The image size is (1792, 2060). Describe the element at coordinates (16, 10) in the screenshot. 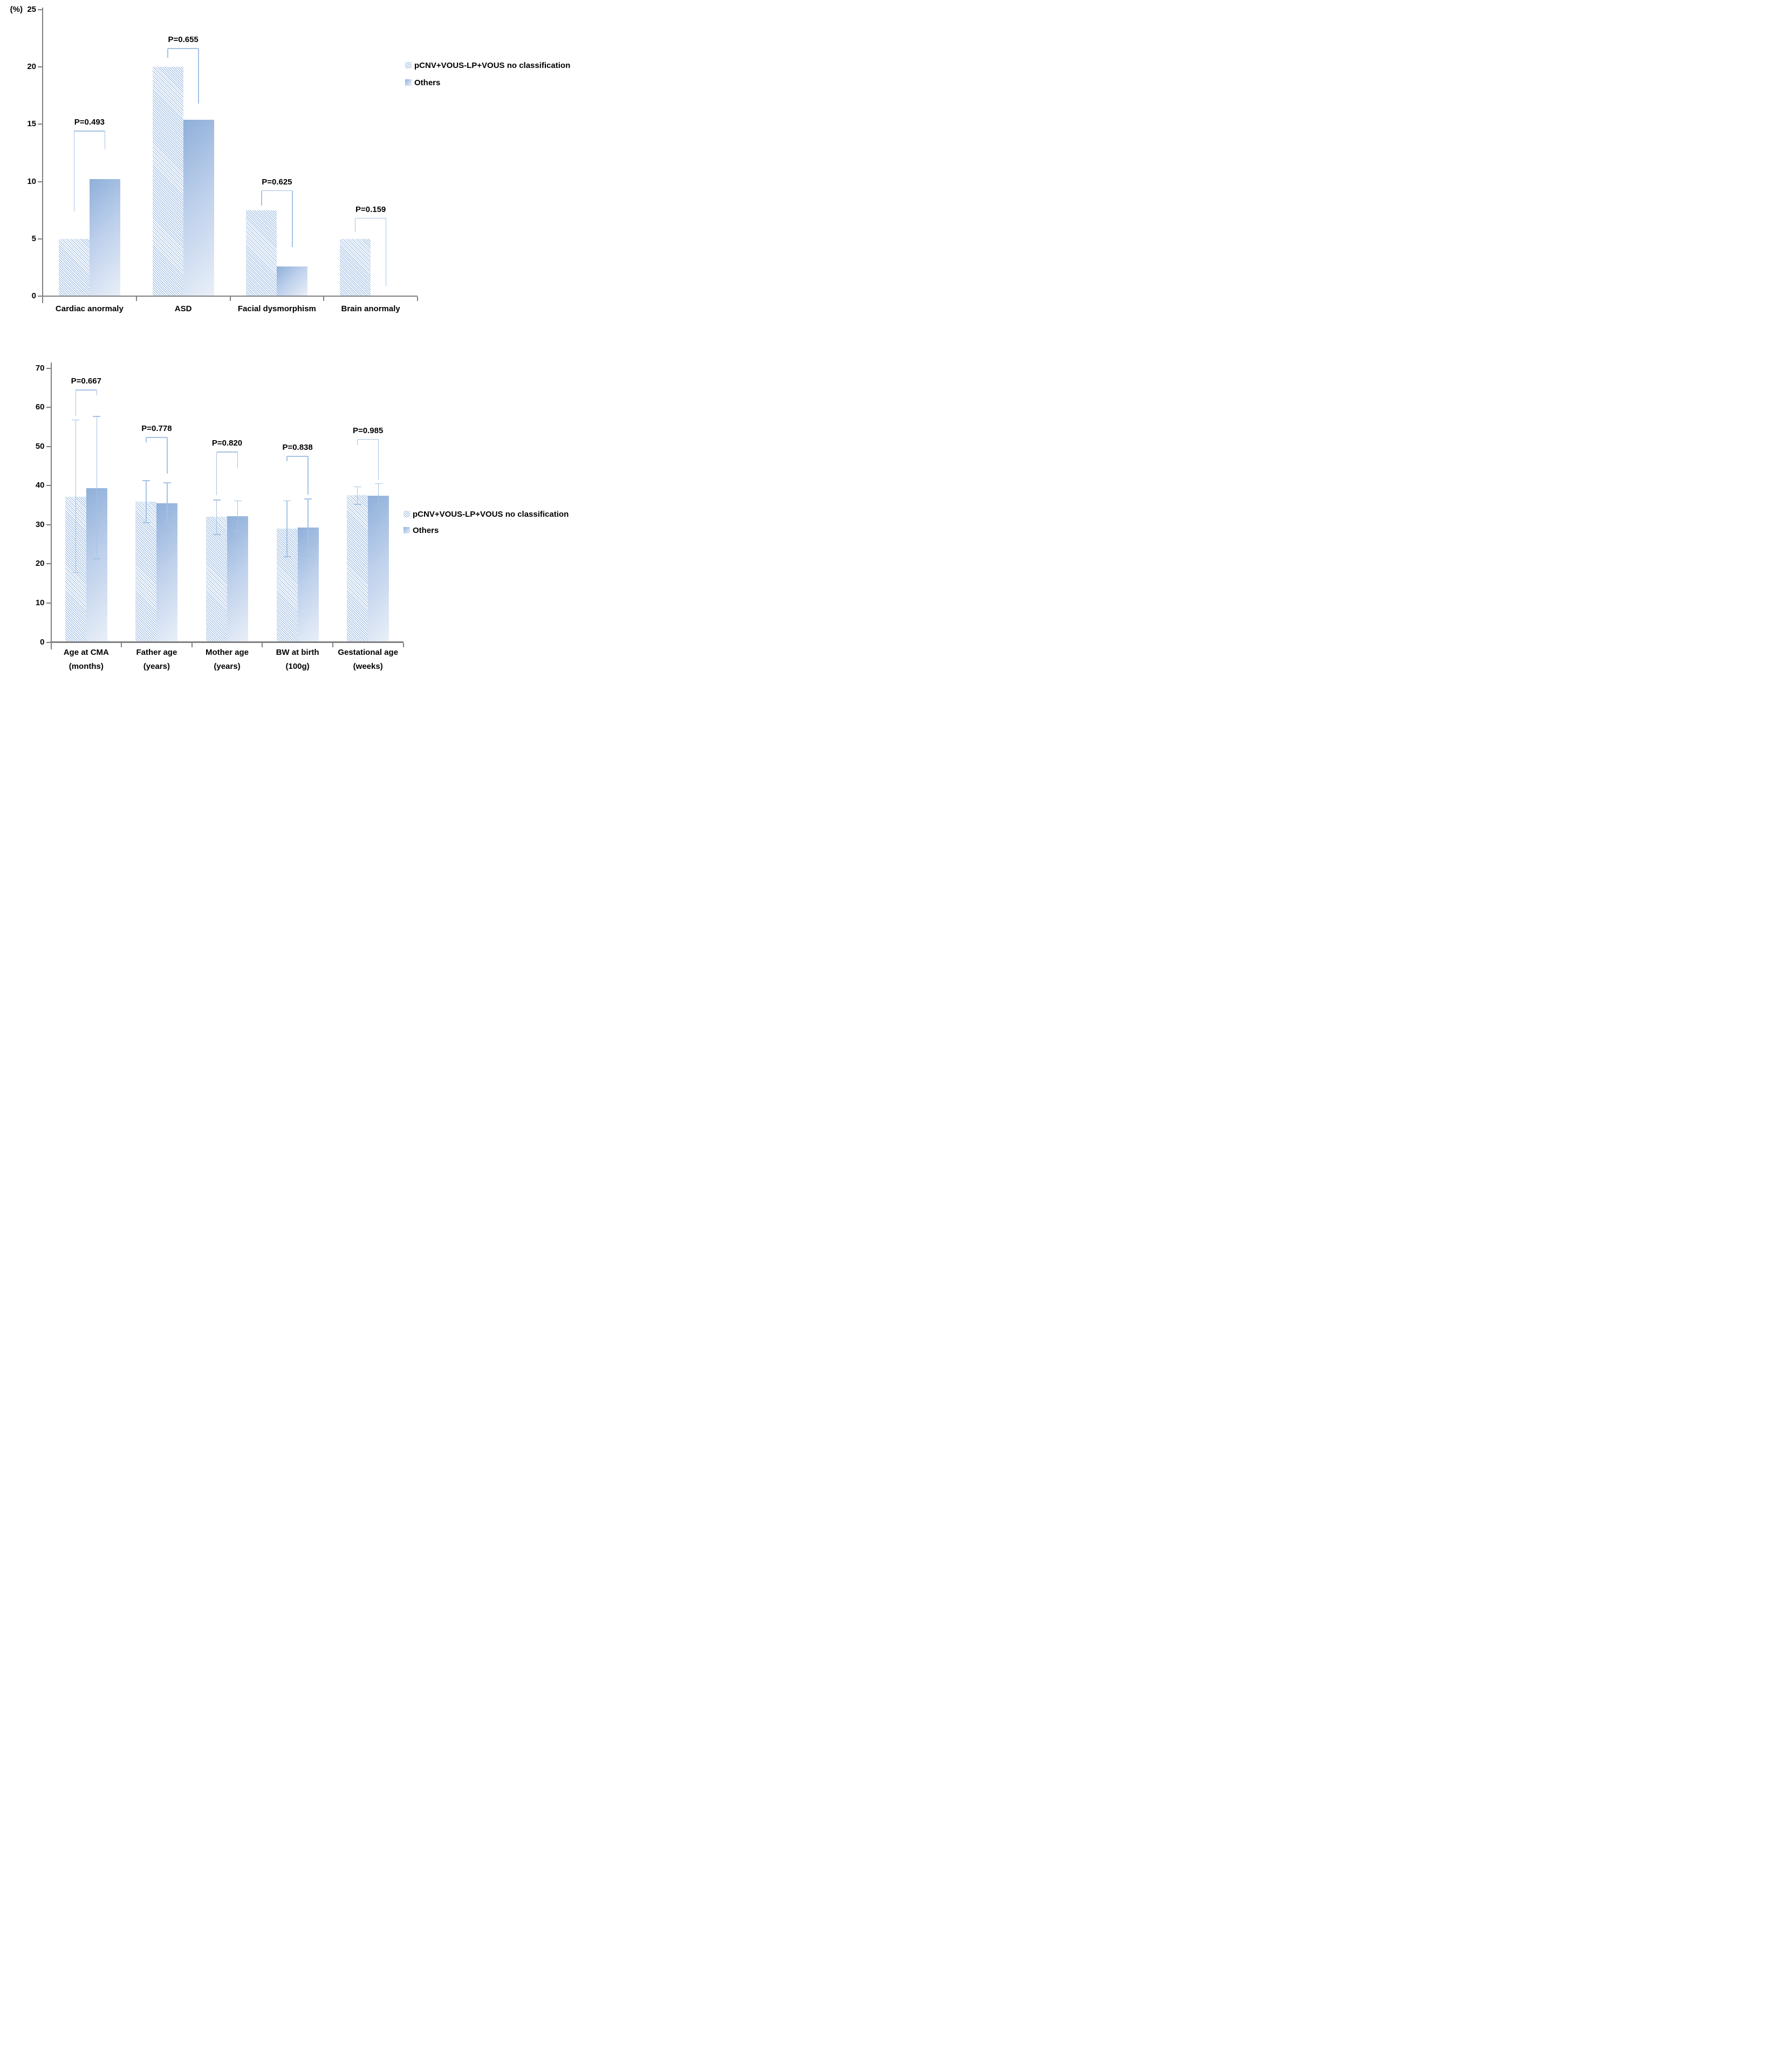

I see `y-axis-unit-label: (%)` at that location.